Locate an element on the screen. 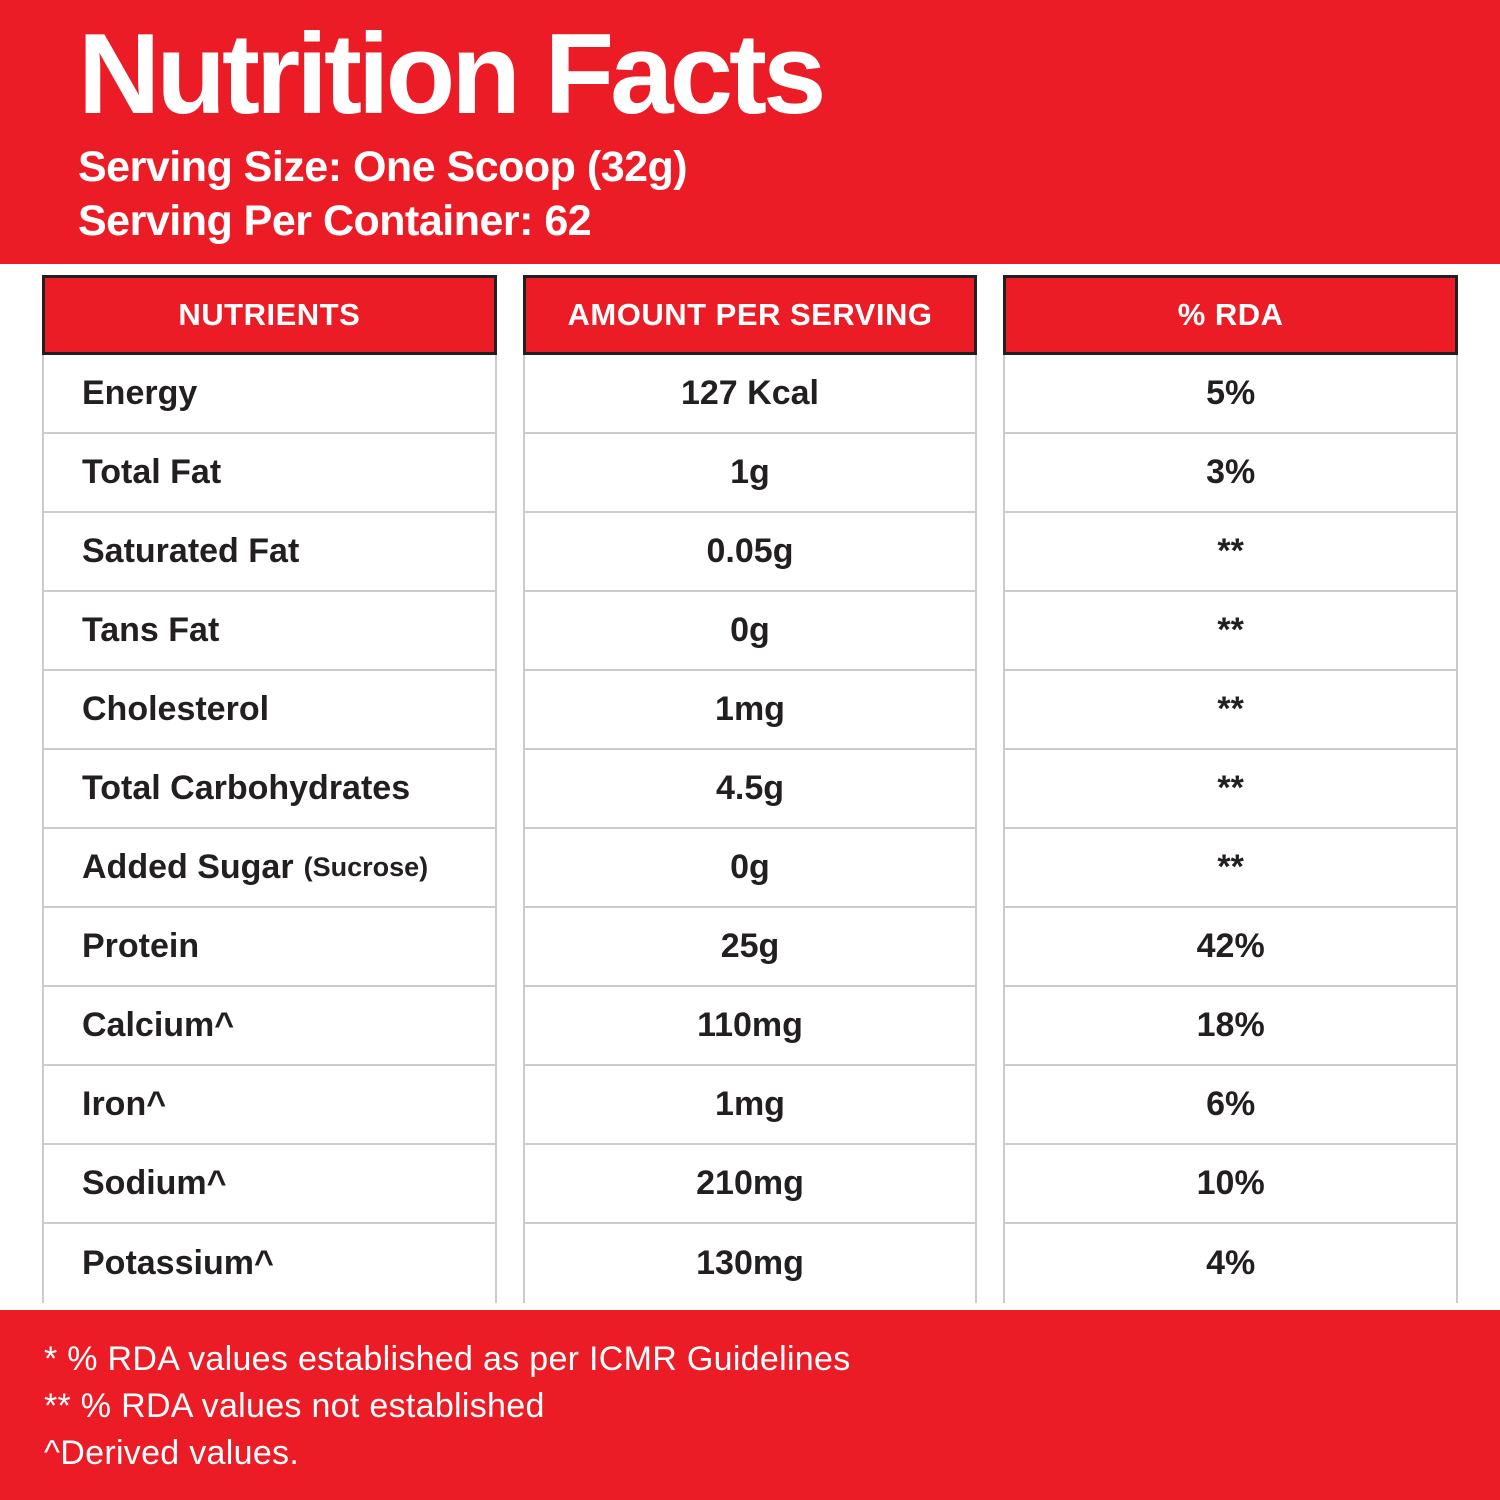  nutrient-name: Added Sugar is located at coordinates (188, 867).